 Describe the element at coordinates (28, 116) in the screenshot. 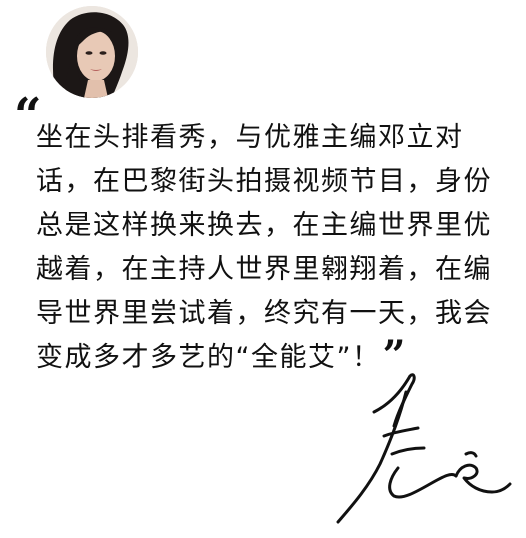

I see `opening-quote-mark: “` at that location.